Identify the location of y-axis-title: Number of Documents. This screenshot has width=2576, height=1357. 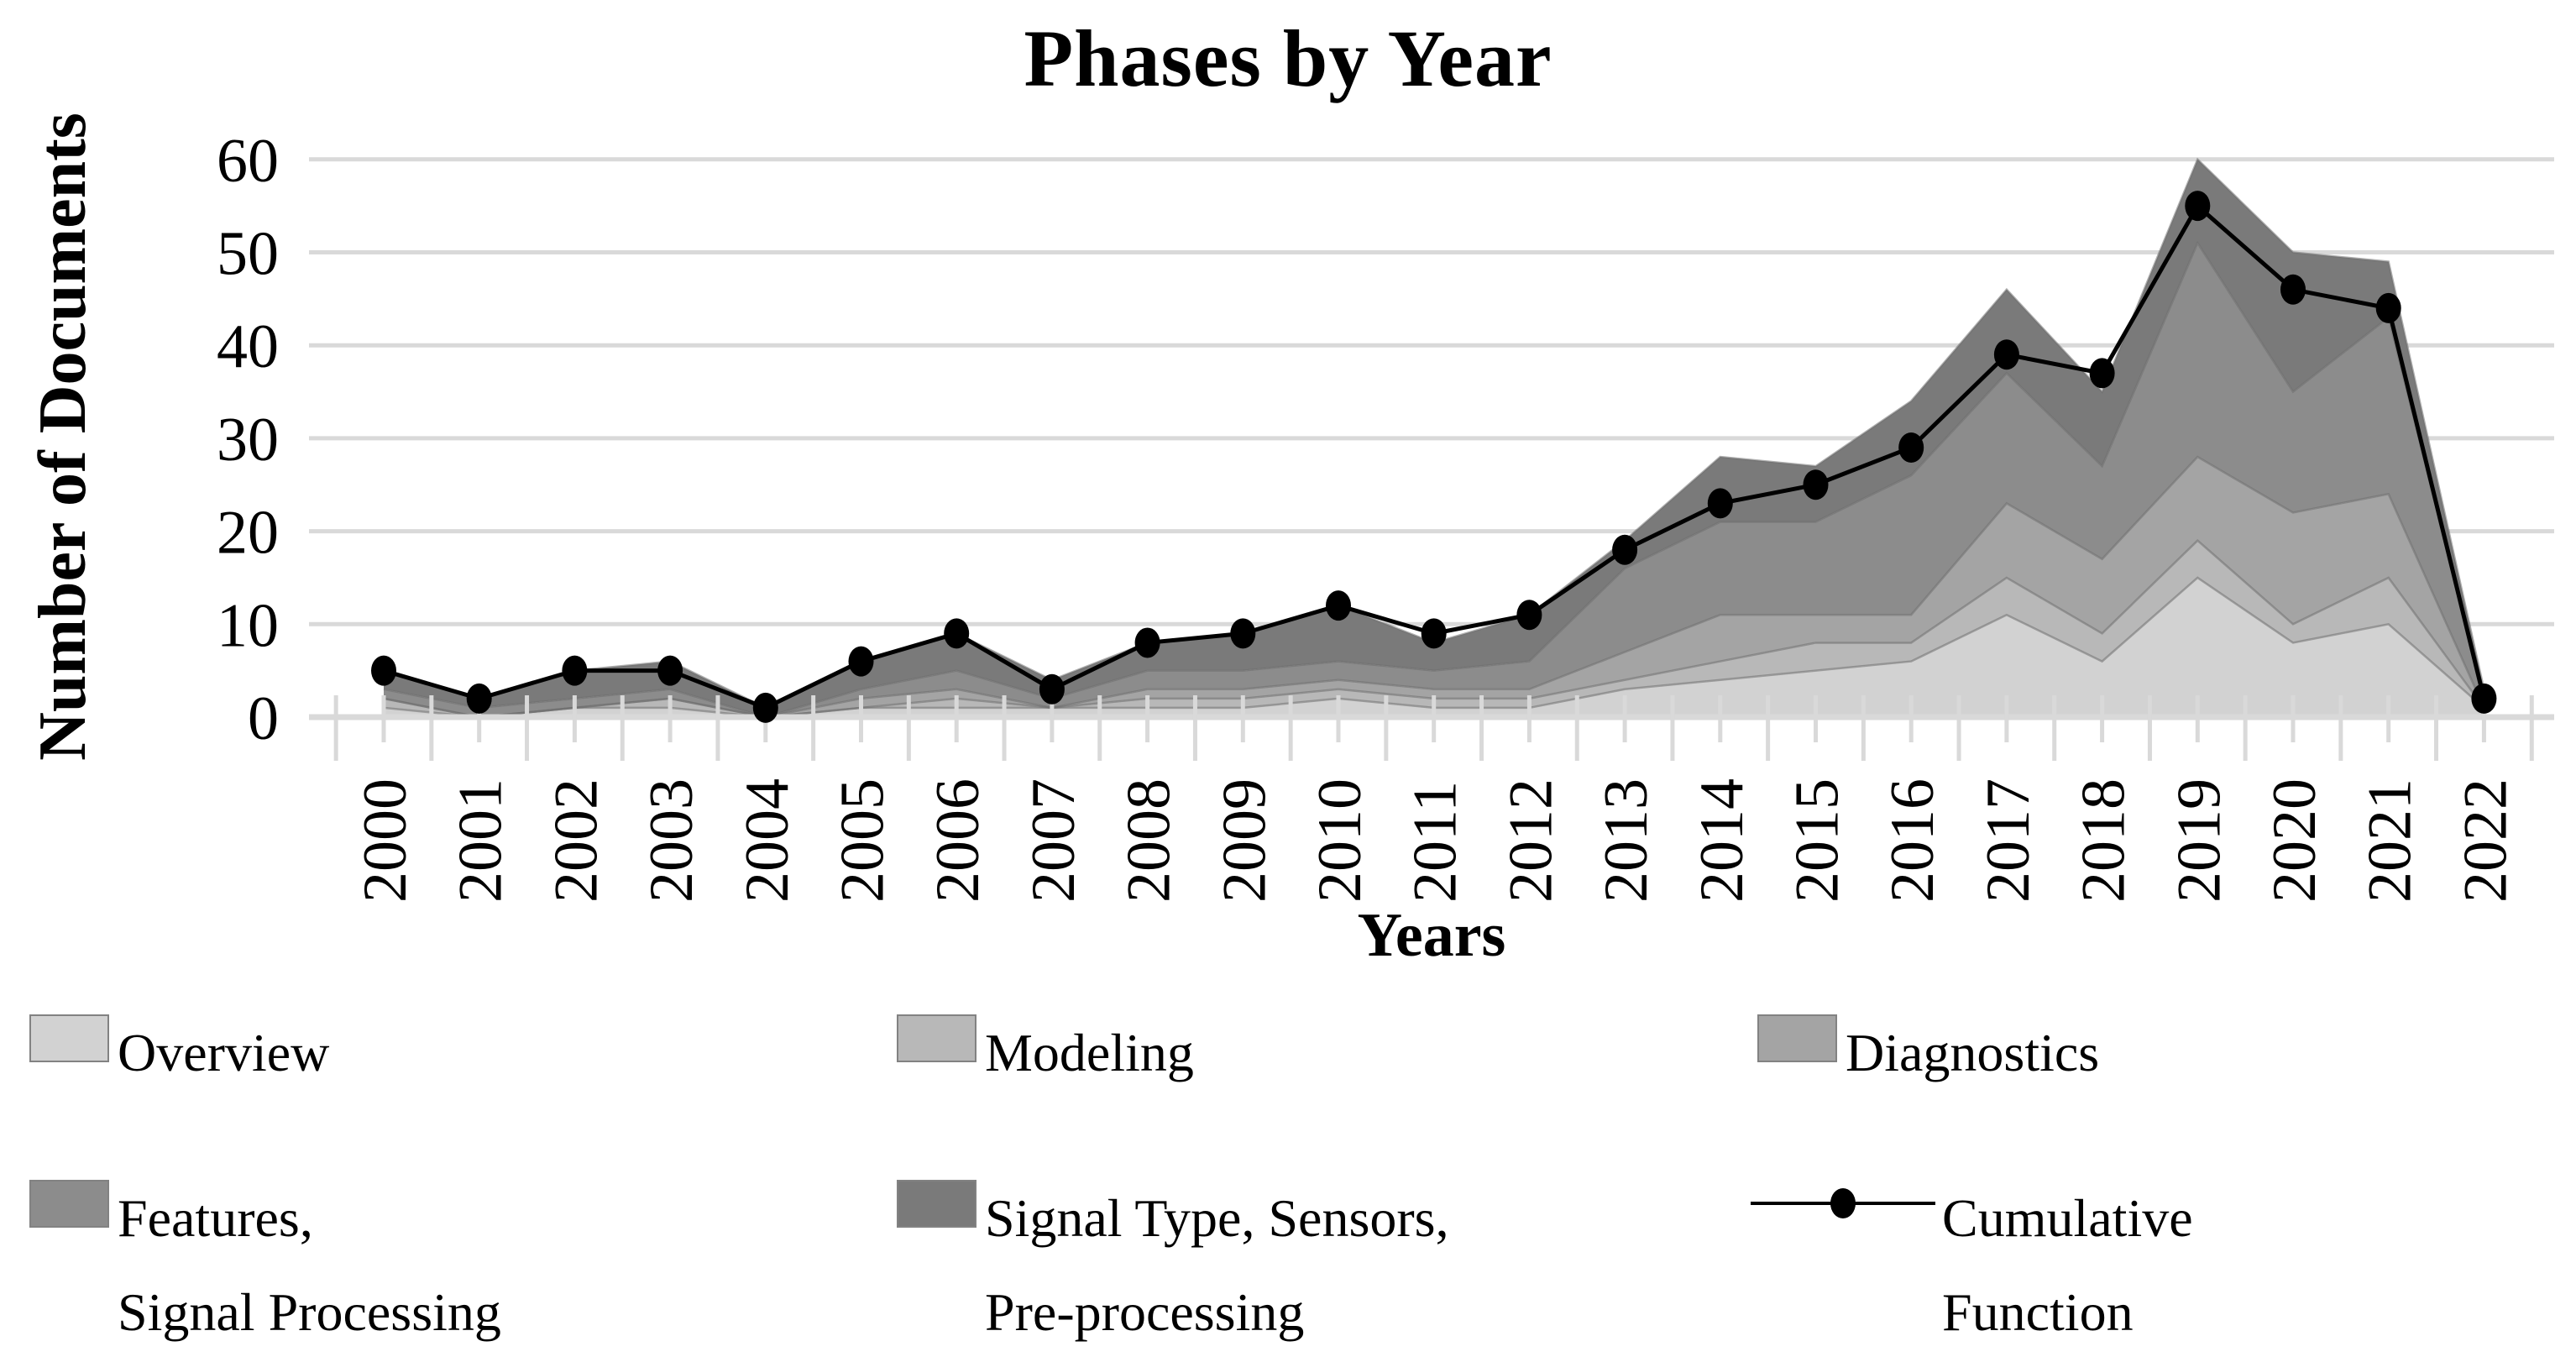
(63, 437).